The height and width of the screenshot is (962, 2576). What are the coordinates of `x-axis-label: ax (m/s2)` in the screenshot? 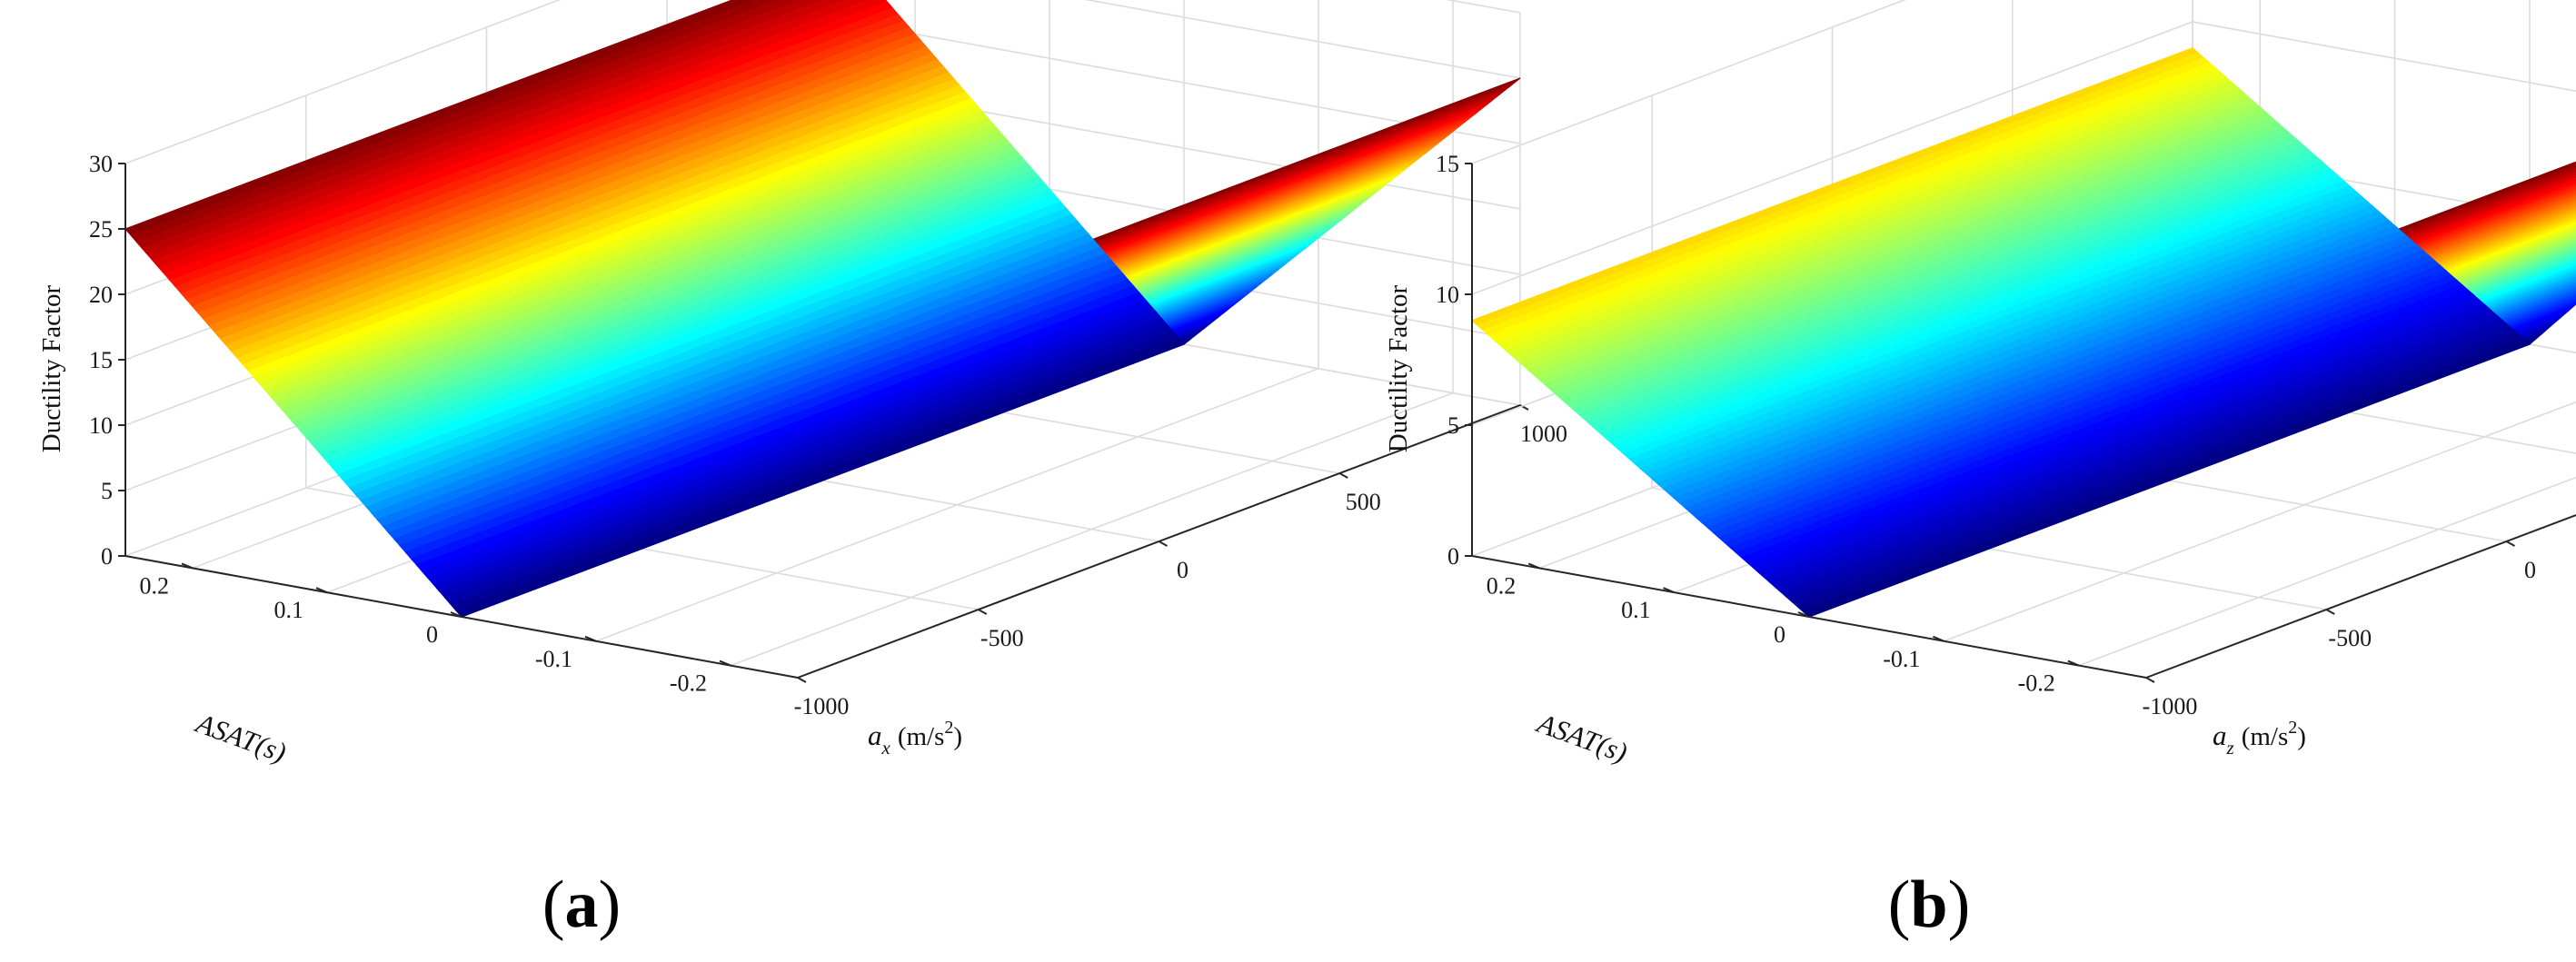 It's located at (915, 738).